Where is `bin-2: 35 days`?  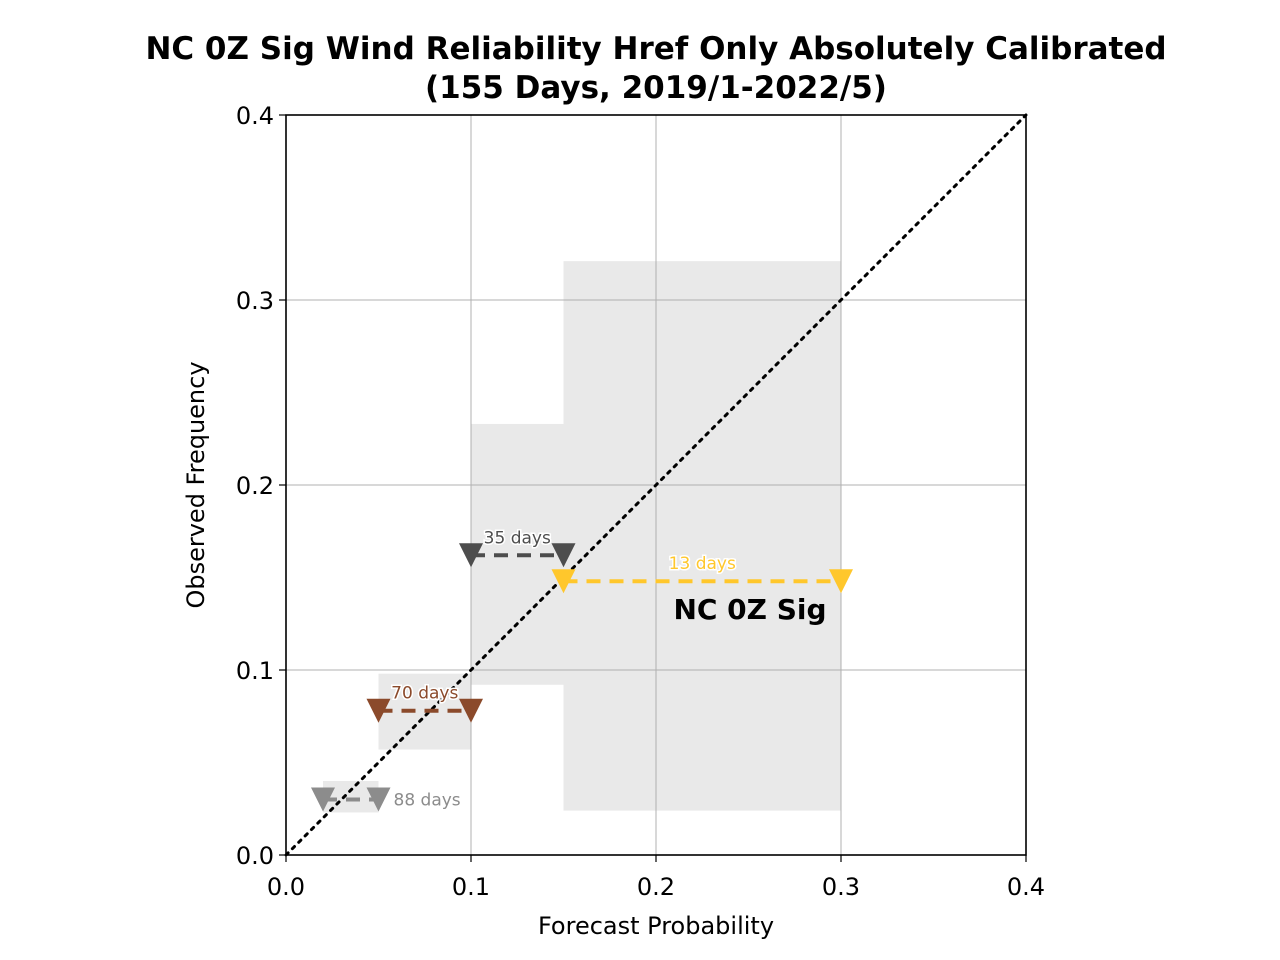 bin-2: 35 days is located at coordinates (517, 547).